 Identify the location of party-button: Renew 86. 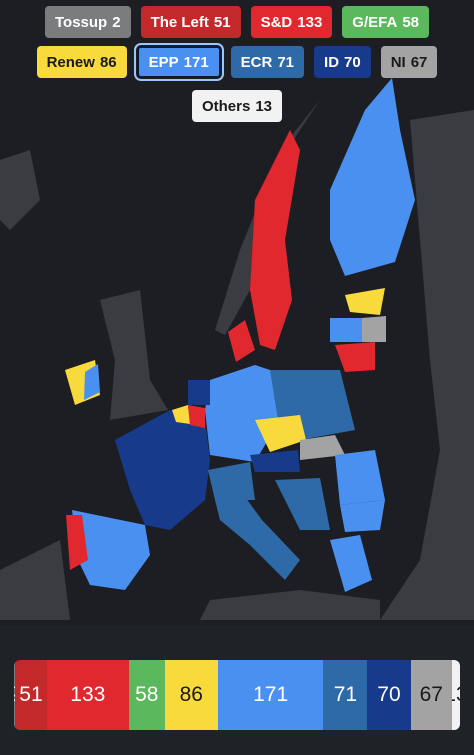
(81, 62).